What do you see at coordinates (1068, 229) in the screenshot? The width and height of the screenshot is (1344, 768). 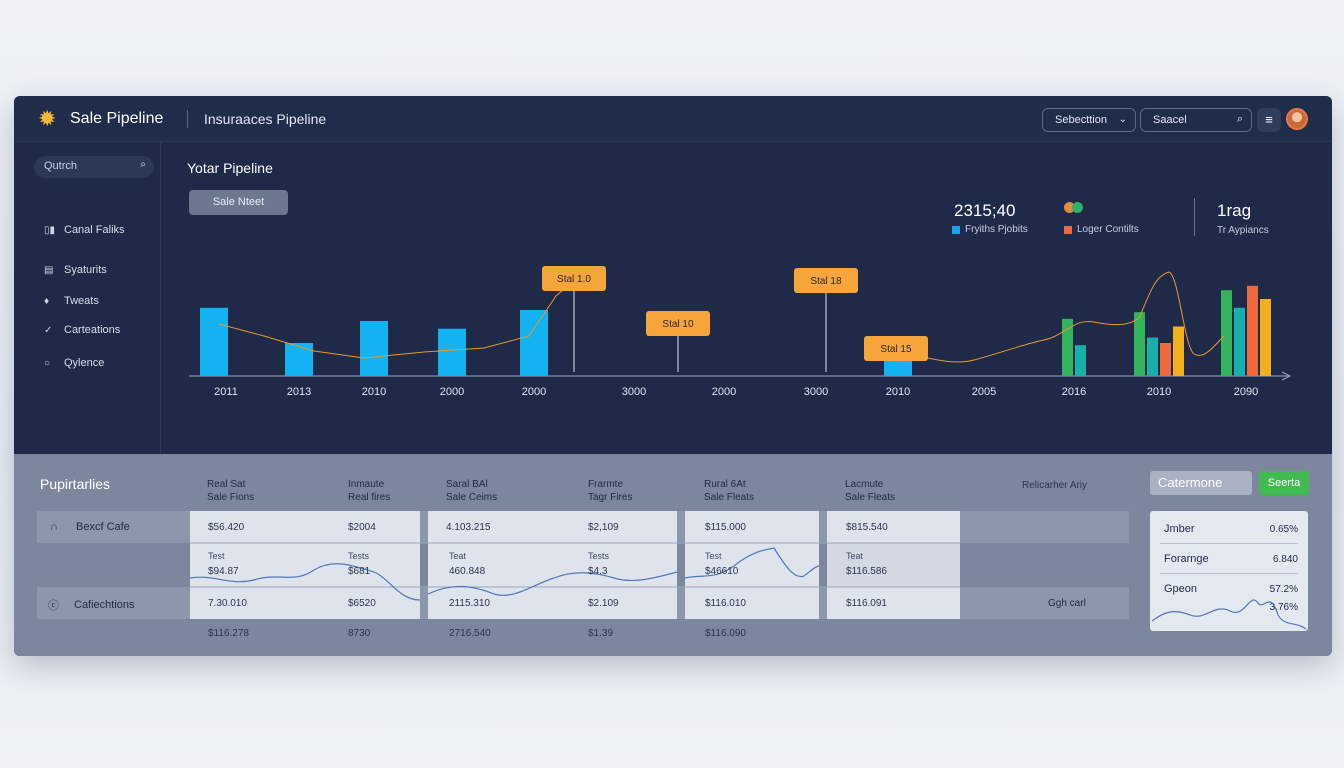 I see `legend-swatch` at bounding box center [1068, 229].